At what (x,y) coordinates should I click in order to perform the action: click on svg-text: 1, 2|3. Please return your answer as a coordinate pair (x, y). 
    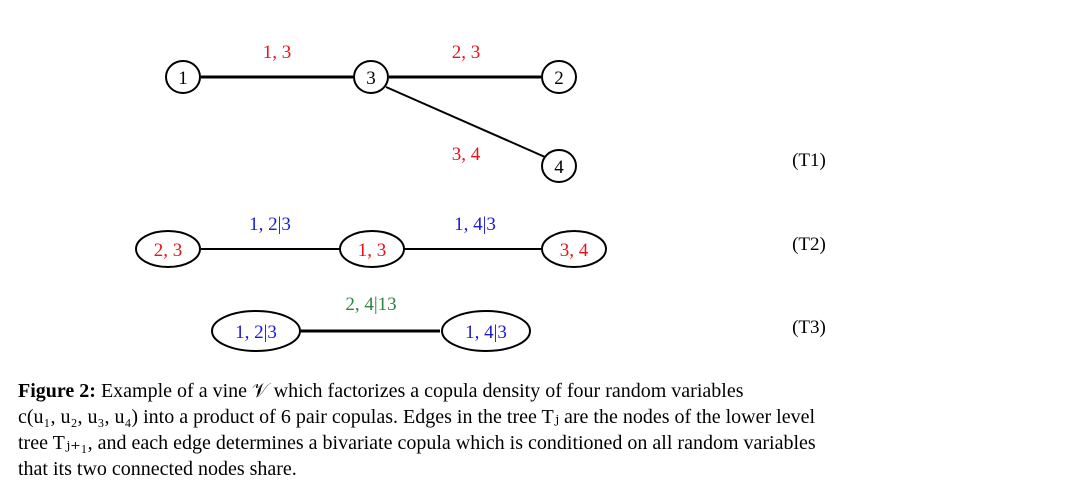
    Looking at the image, I should click on (256, 332).